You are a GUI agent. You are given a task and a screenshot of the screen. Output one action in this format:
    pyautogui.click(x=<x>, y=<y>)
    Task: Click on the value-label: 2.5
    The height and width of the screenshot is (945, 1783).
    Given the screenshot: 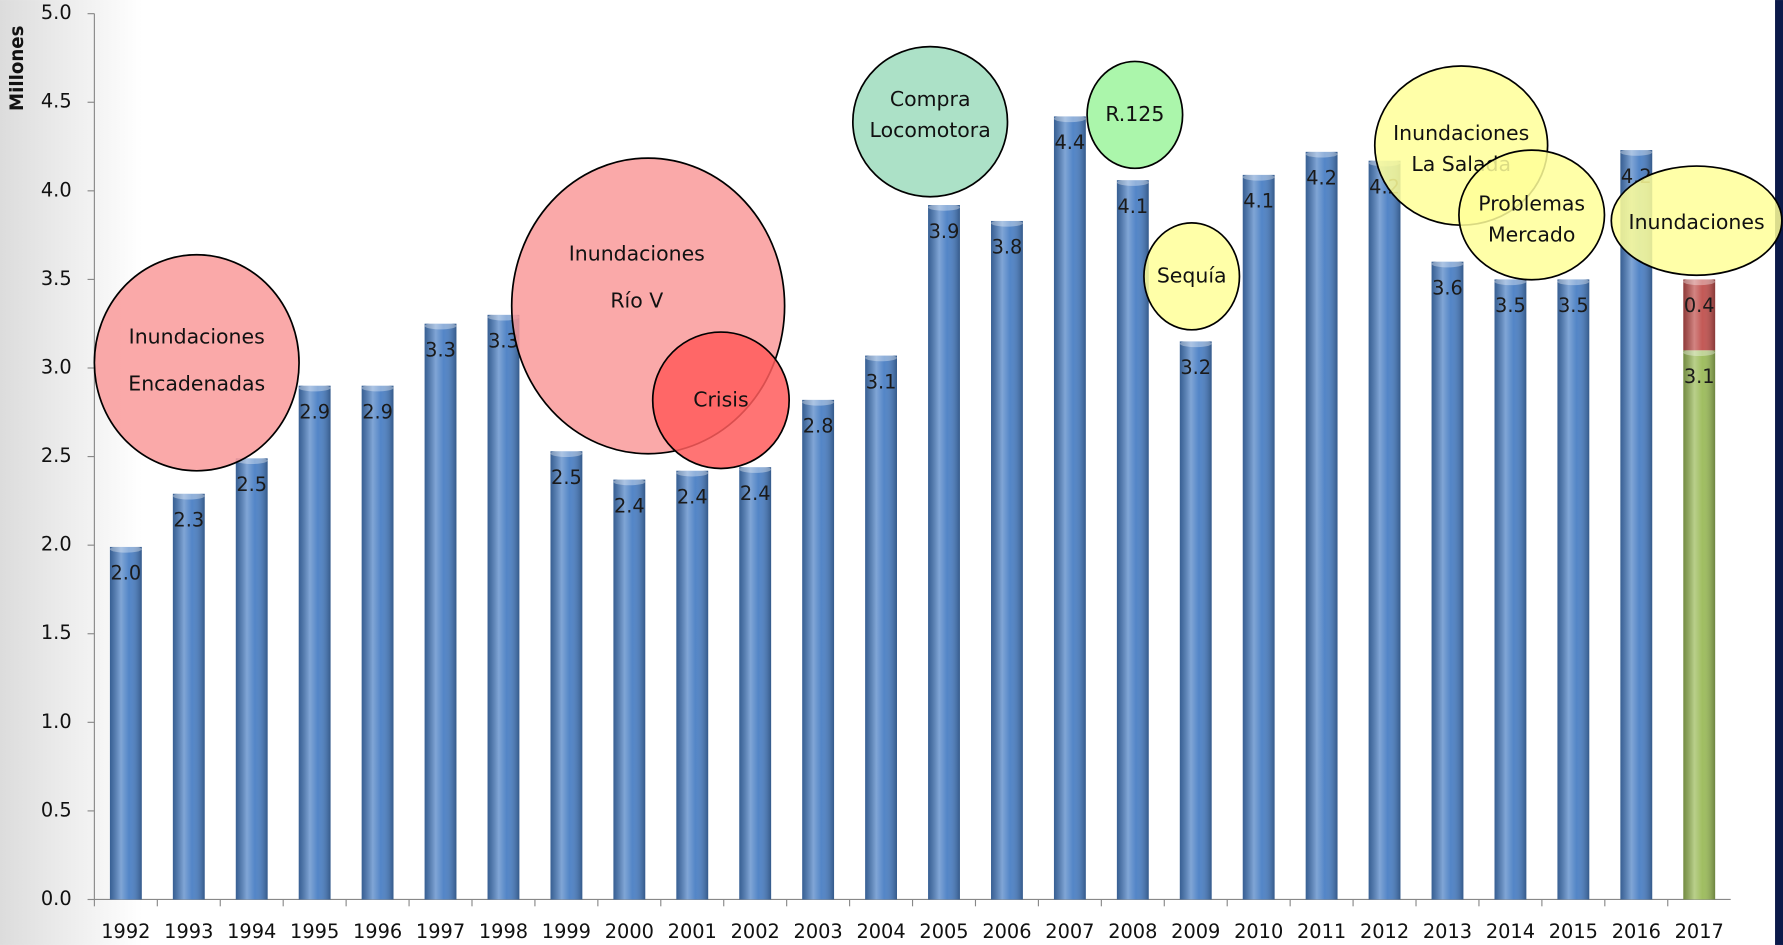 What is the action you would take?
    pyautogui.click(x=251, y=484)
    